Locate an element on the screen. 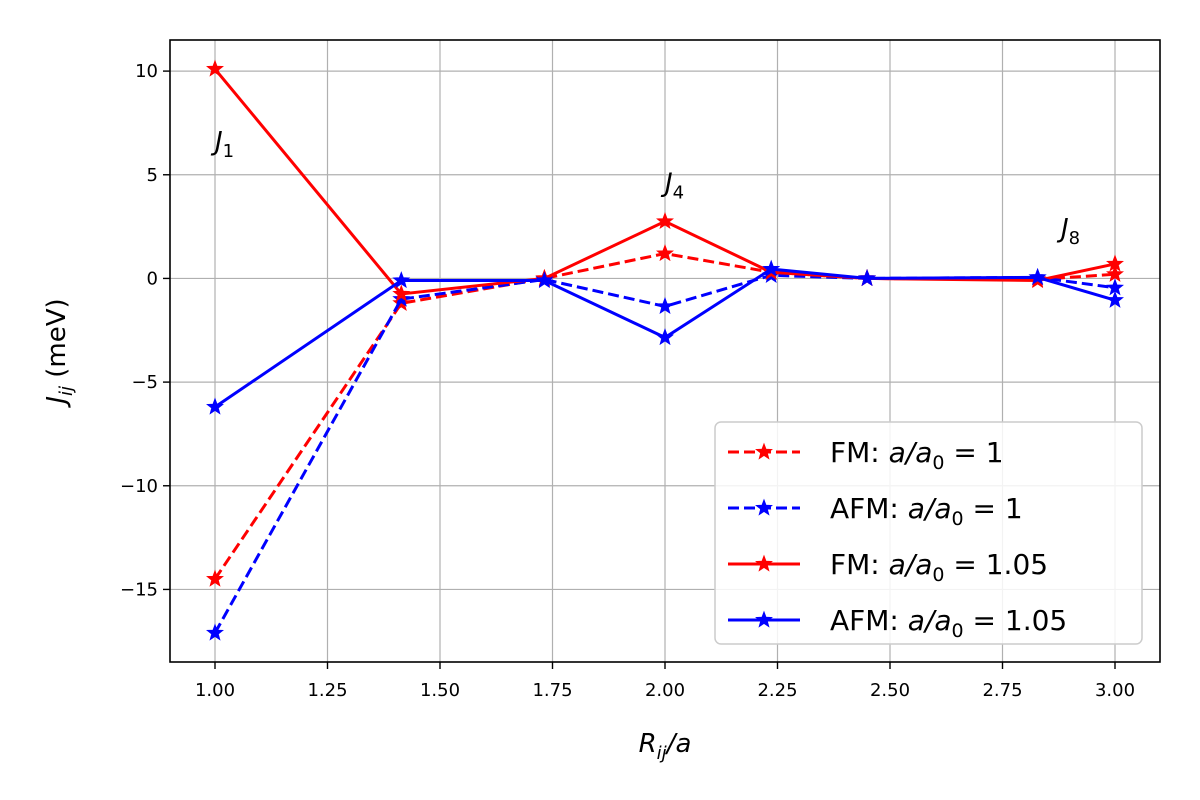 This screenshot has height=800, width=1200. legend-item: AFM: a/a0 = 1 is located at coordinates (875, 511).